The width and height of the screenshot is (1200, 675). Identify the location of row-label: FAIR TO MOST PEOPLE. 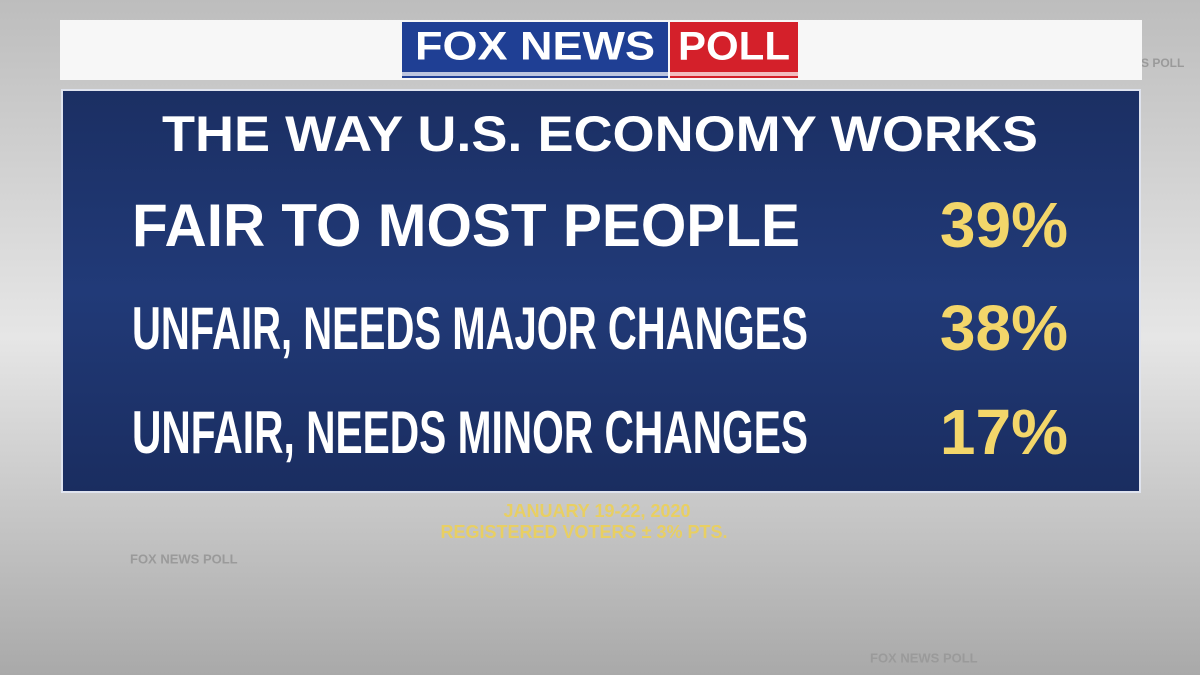
(466, 225).